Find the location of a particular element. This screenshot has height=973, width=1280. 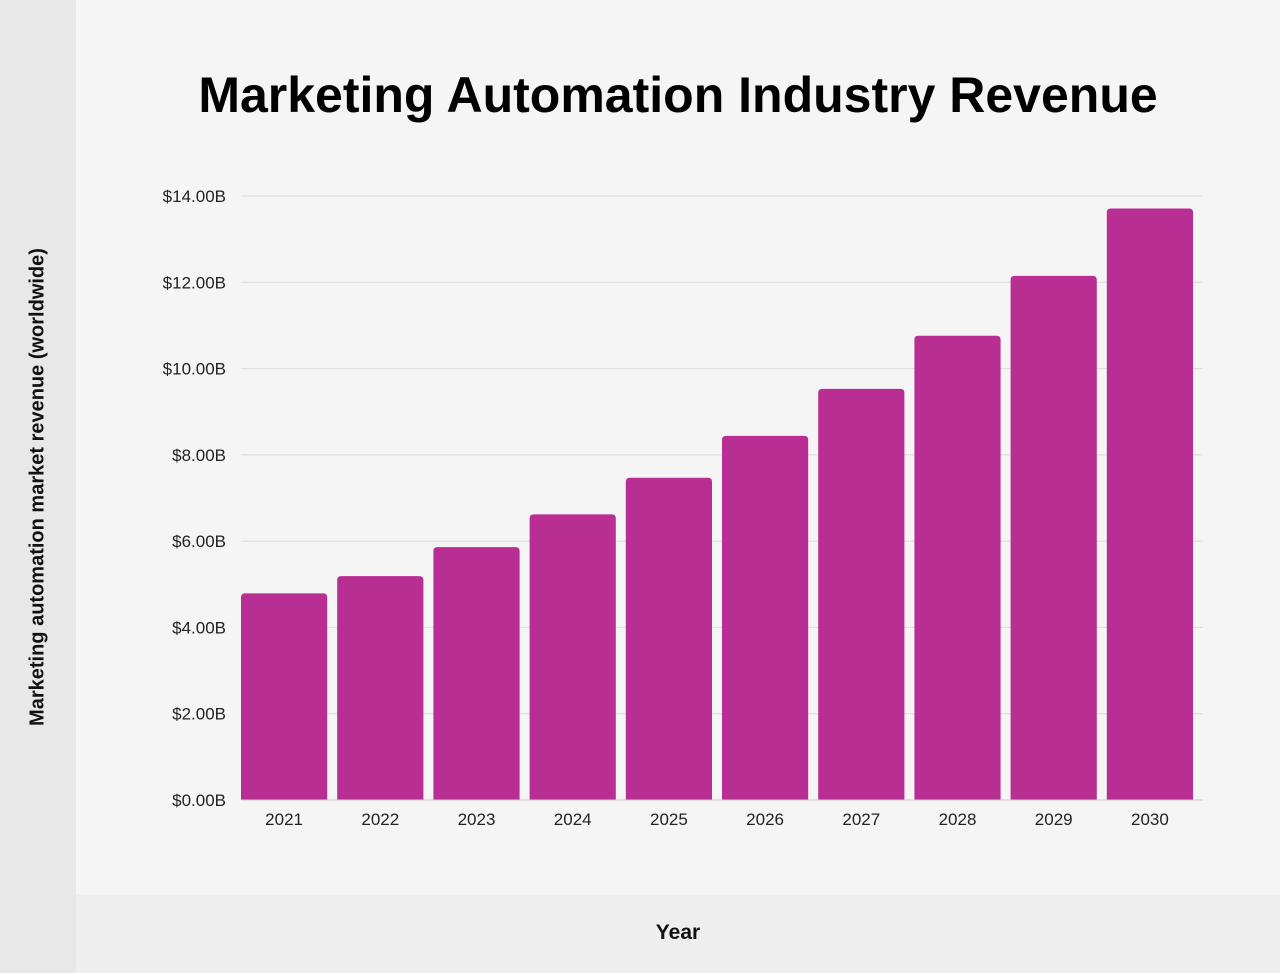

bar-2021 is located at coordinates (284, 696).